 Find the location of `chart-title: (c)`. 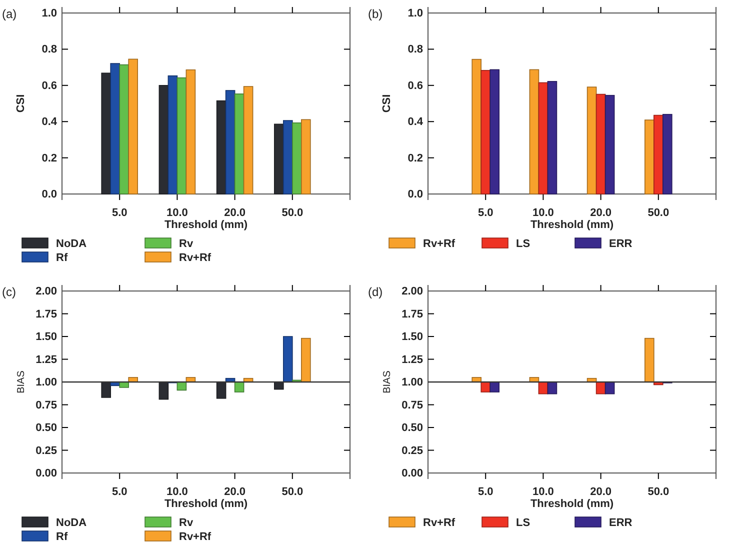

chart-title: (c) is located at coordinates (9, 292).